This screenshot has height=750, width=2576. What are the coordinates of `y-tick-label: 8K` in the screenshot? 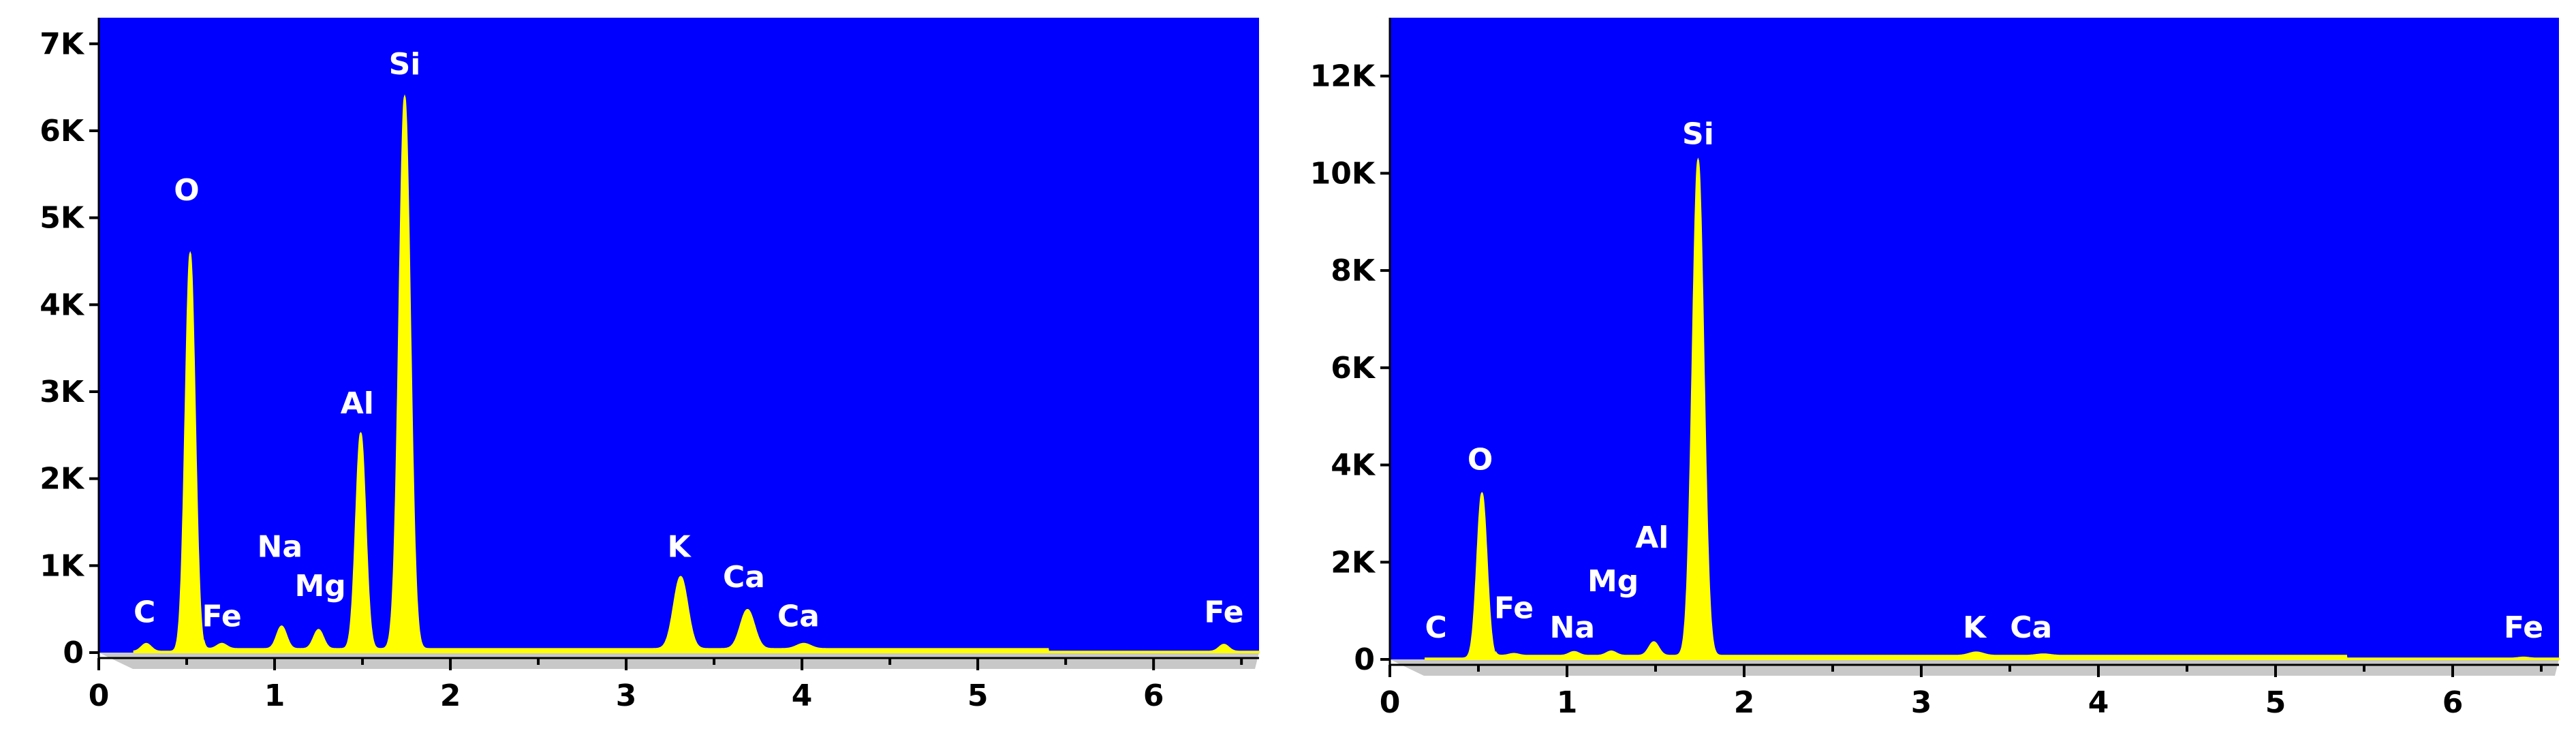 It's located at (1353, 270).